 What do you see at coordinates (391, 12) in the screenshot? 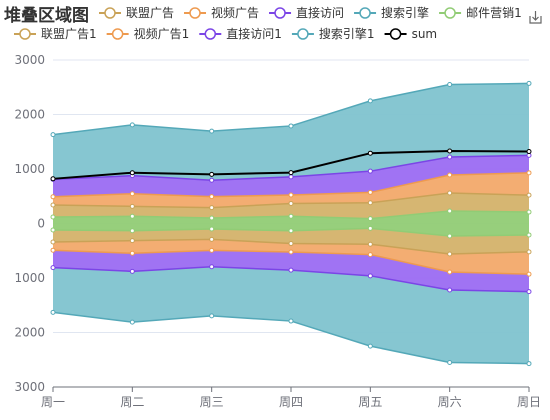
I see `legend-item-搜索引擎: 搜索引擎` at bounding box center [391, 12].